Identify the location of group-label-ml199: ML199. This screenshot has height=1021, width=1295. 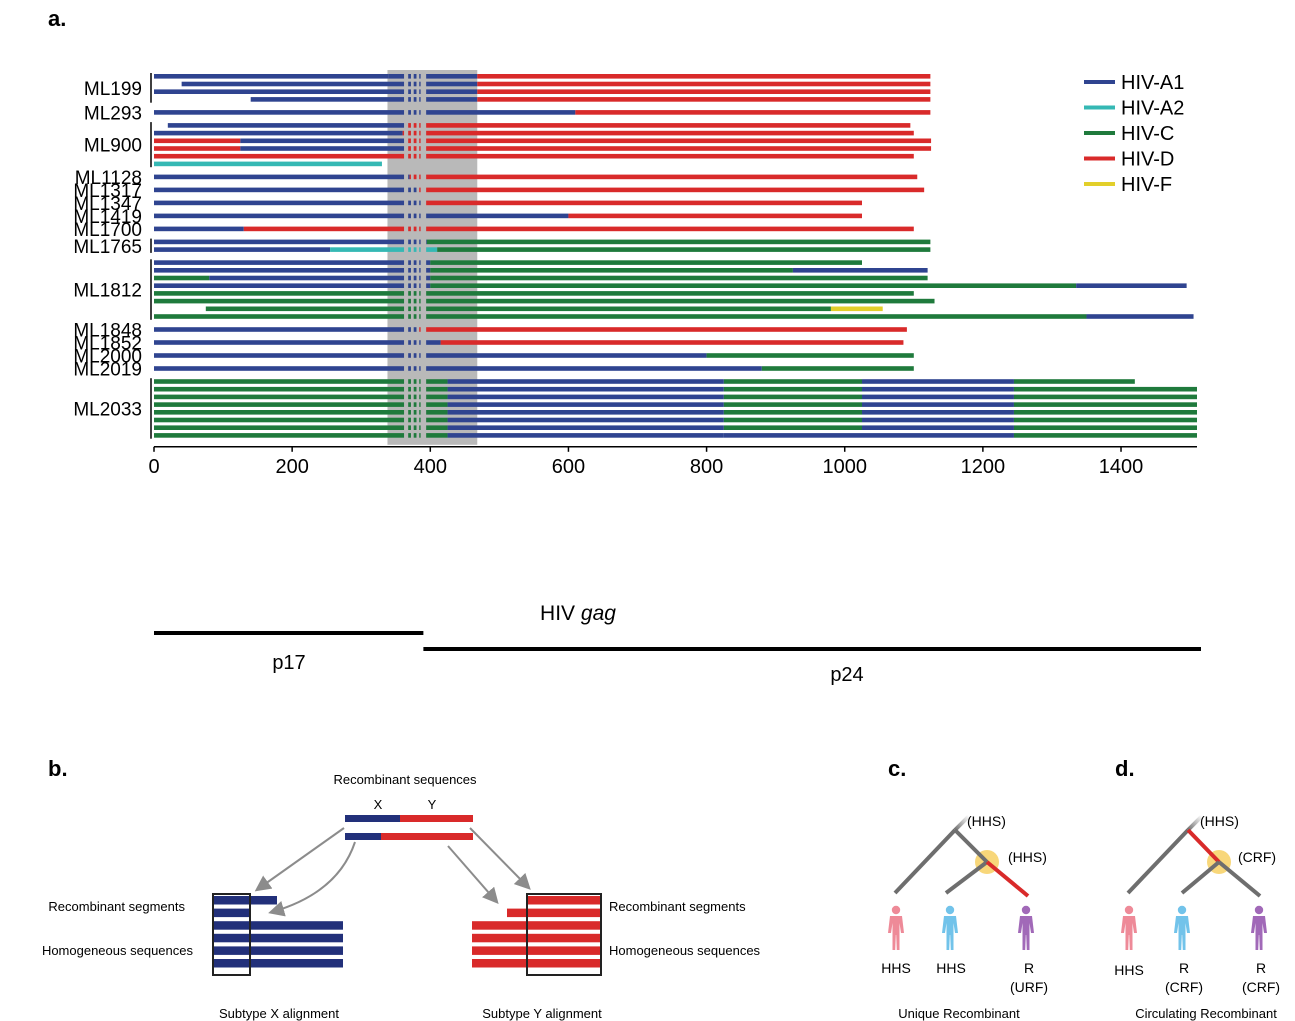
(113, 89).